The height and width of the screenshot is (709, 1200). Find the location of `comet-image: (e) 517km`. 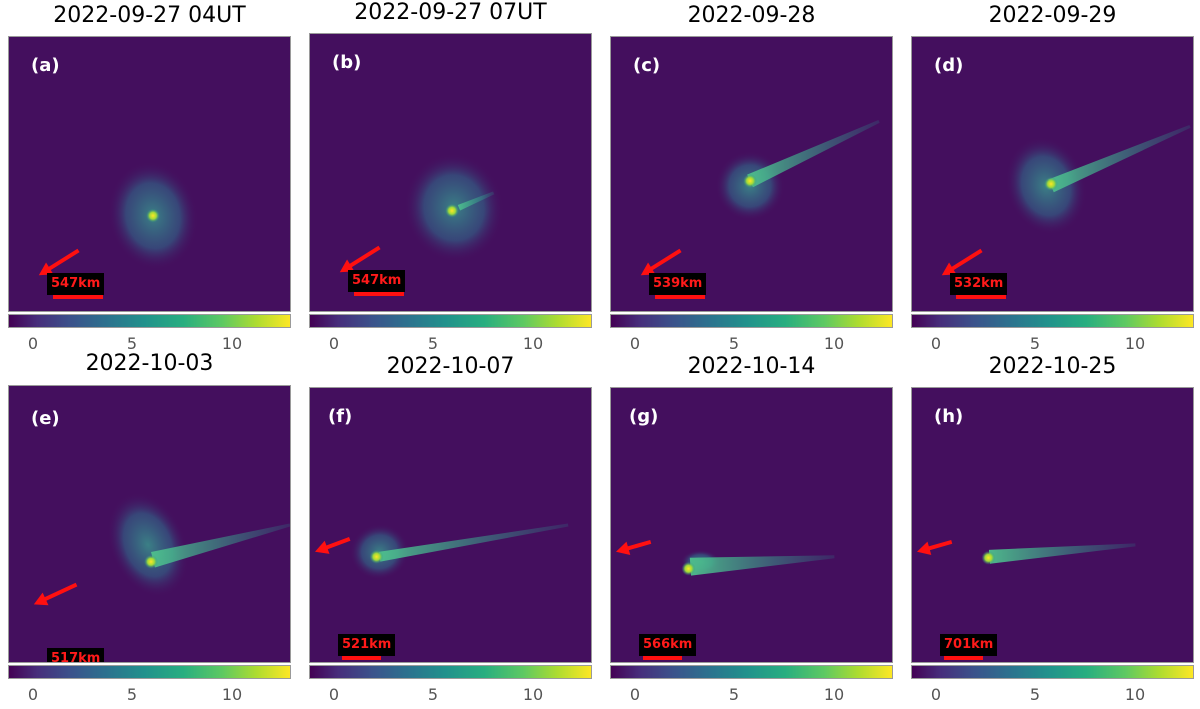

comet-image: (e) 517km is located at coordinates (149, 524).